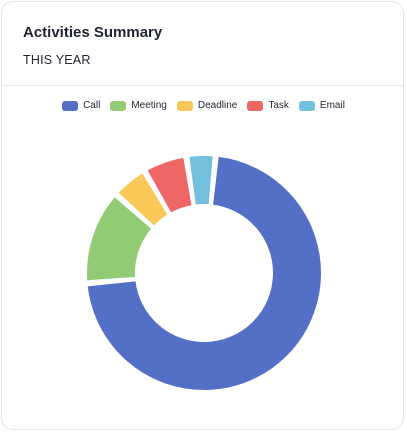  Describe the element at coordinates (57, 60) in the screenshot. I see `period-label: THIS YEAR` at that location.